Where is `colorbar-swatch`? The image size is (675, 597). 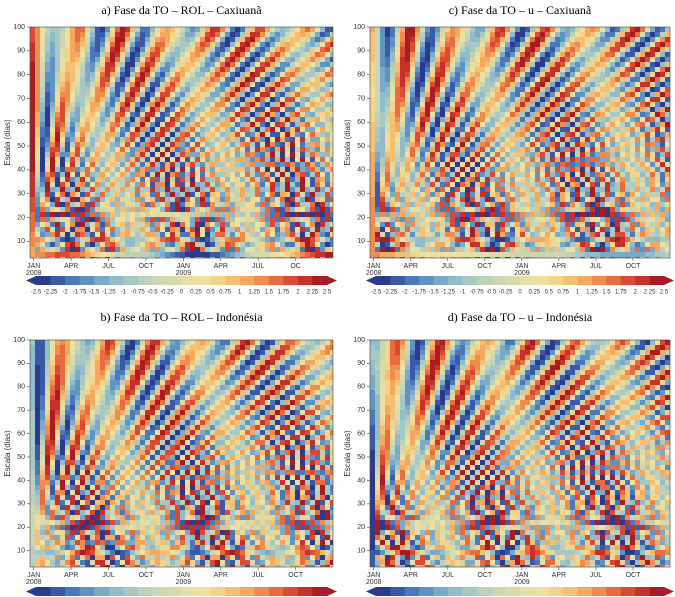
colorbar-swatch is located at coordinates (145, 280).